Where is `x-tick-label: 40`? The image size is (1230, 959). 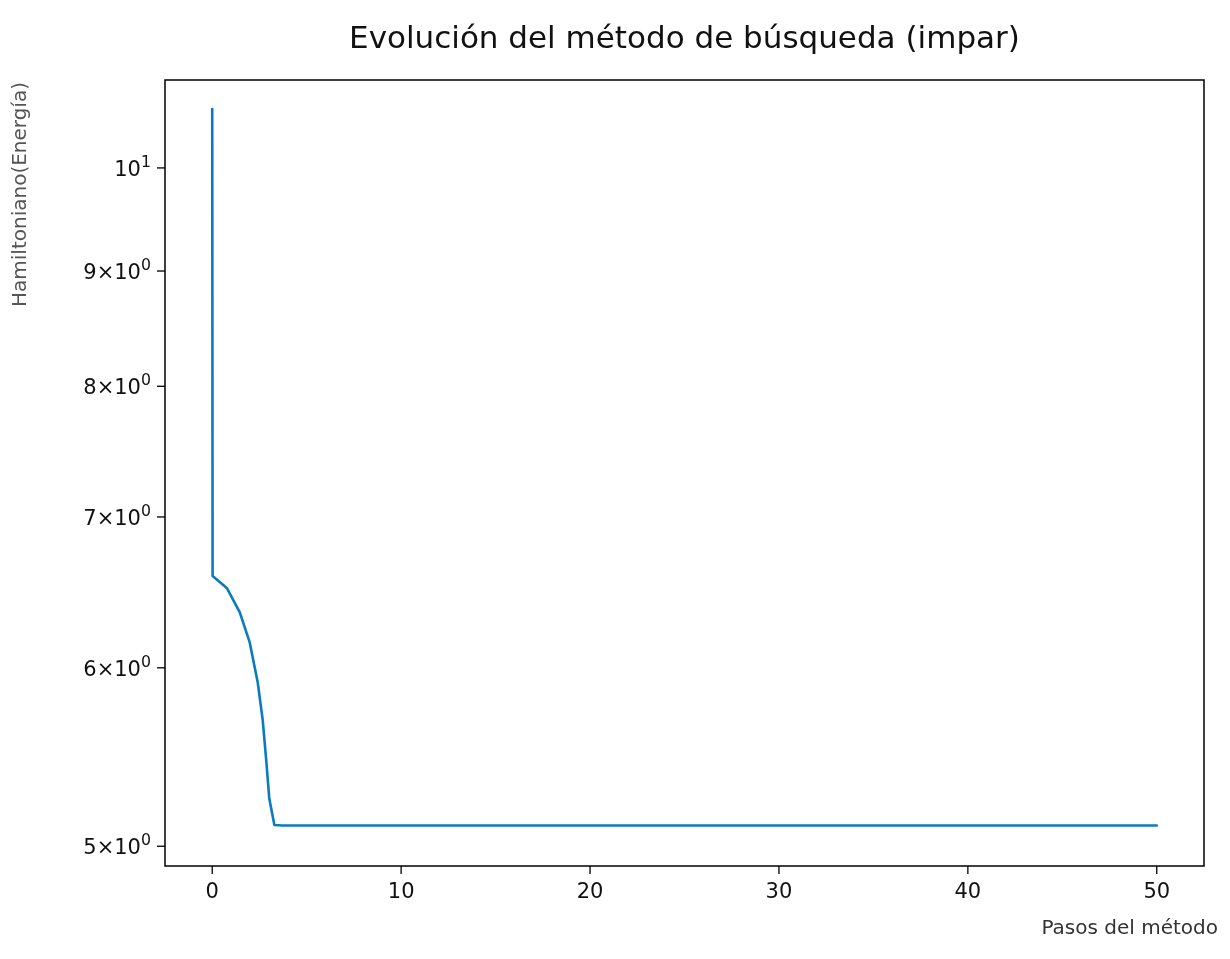
x-tick-label: 40 is located at coordinates (968, 891).